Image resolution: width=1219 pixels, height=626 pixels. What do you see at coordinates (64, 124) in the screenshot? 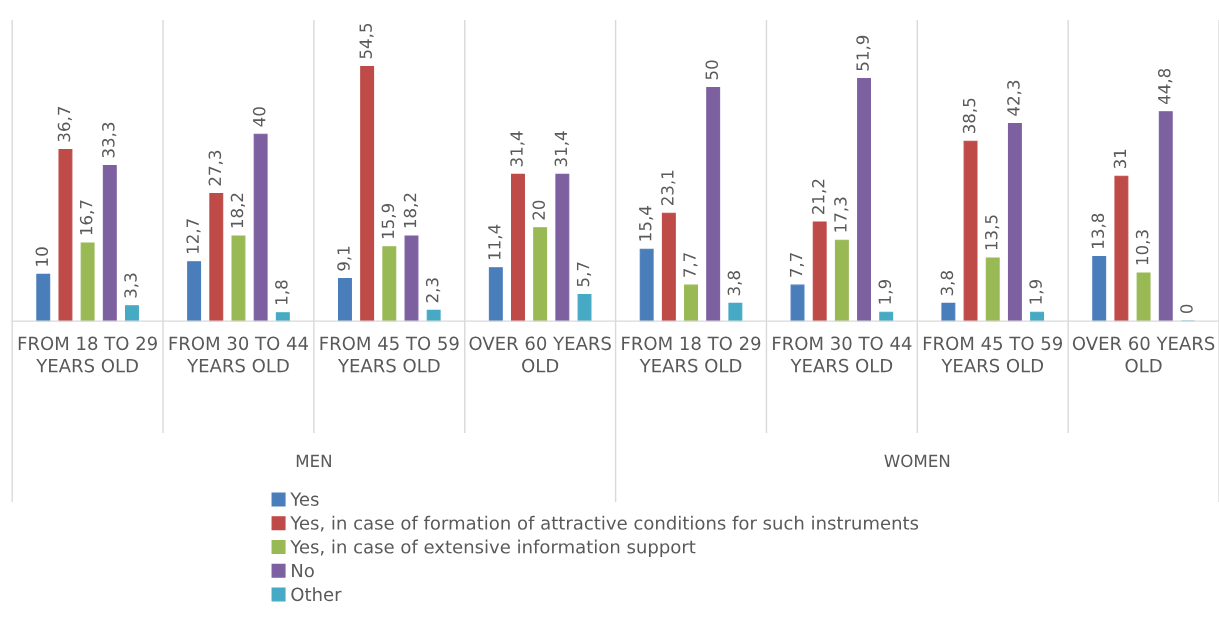
I see `data-label: 36,7` at bounding box center [64, 124].